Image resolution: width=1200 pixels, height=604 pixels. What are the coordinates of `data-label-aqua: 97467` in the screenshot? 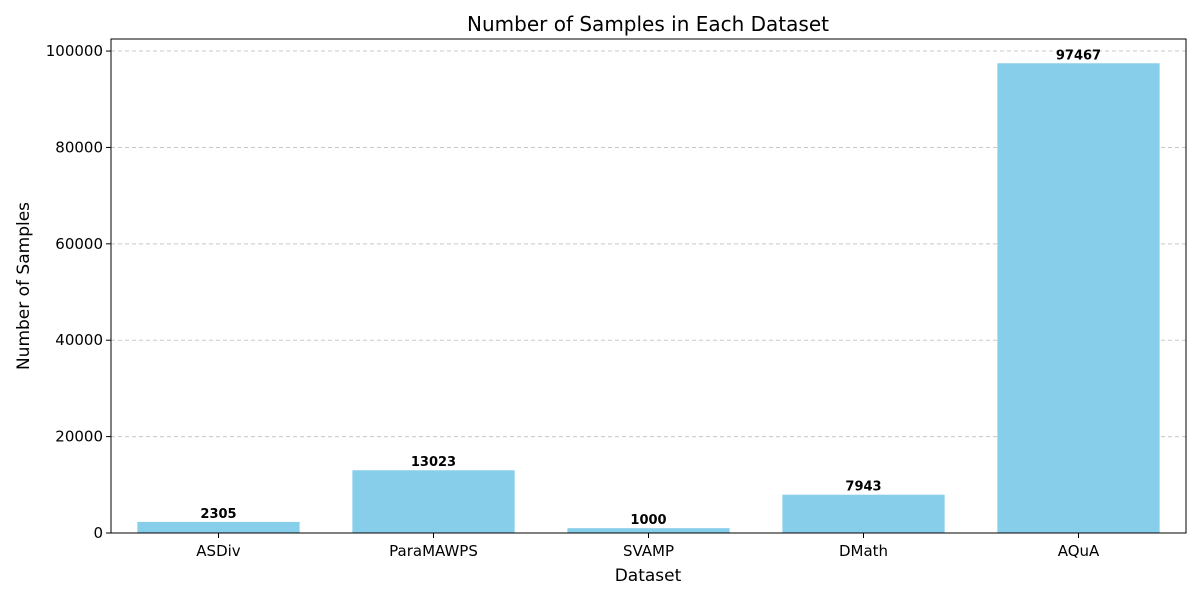 It's located at (1078, 55).